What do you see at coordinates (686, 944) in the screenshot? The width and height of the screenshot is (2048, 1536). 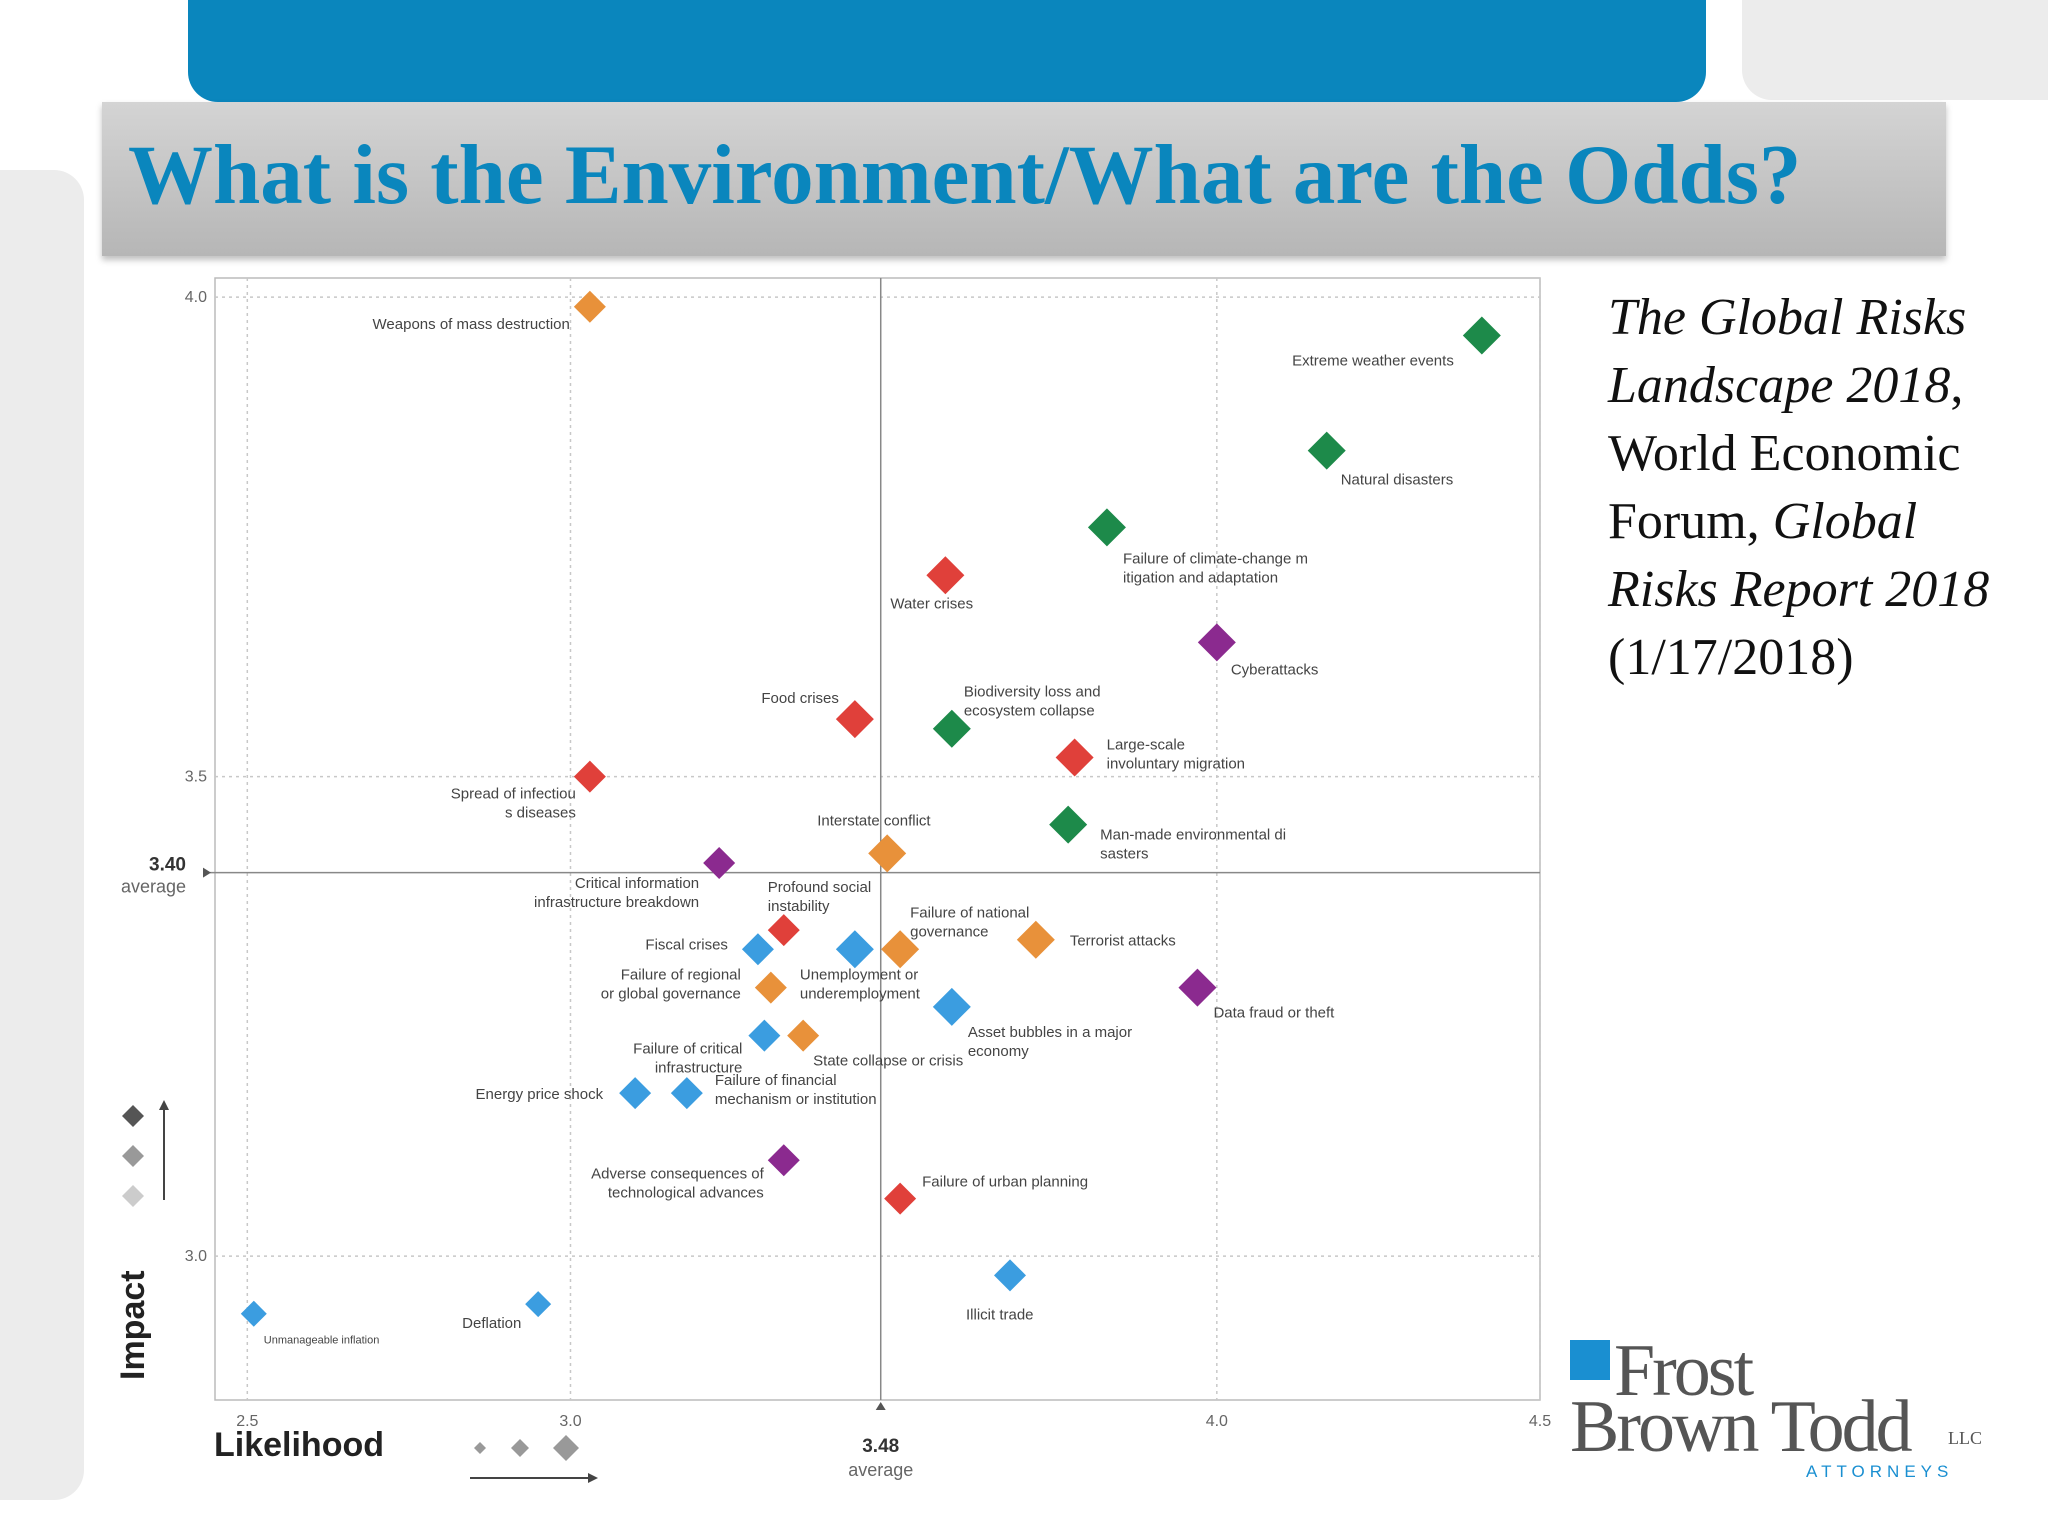 I see `risk-point-label: Fiscal crises` at bounding box center [686, 944].